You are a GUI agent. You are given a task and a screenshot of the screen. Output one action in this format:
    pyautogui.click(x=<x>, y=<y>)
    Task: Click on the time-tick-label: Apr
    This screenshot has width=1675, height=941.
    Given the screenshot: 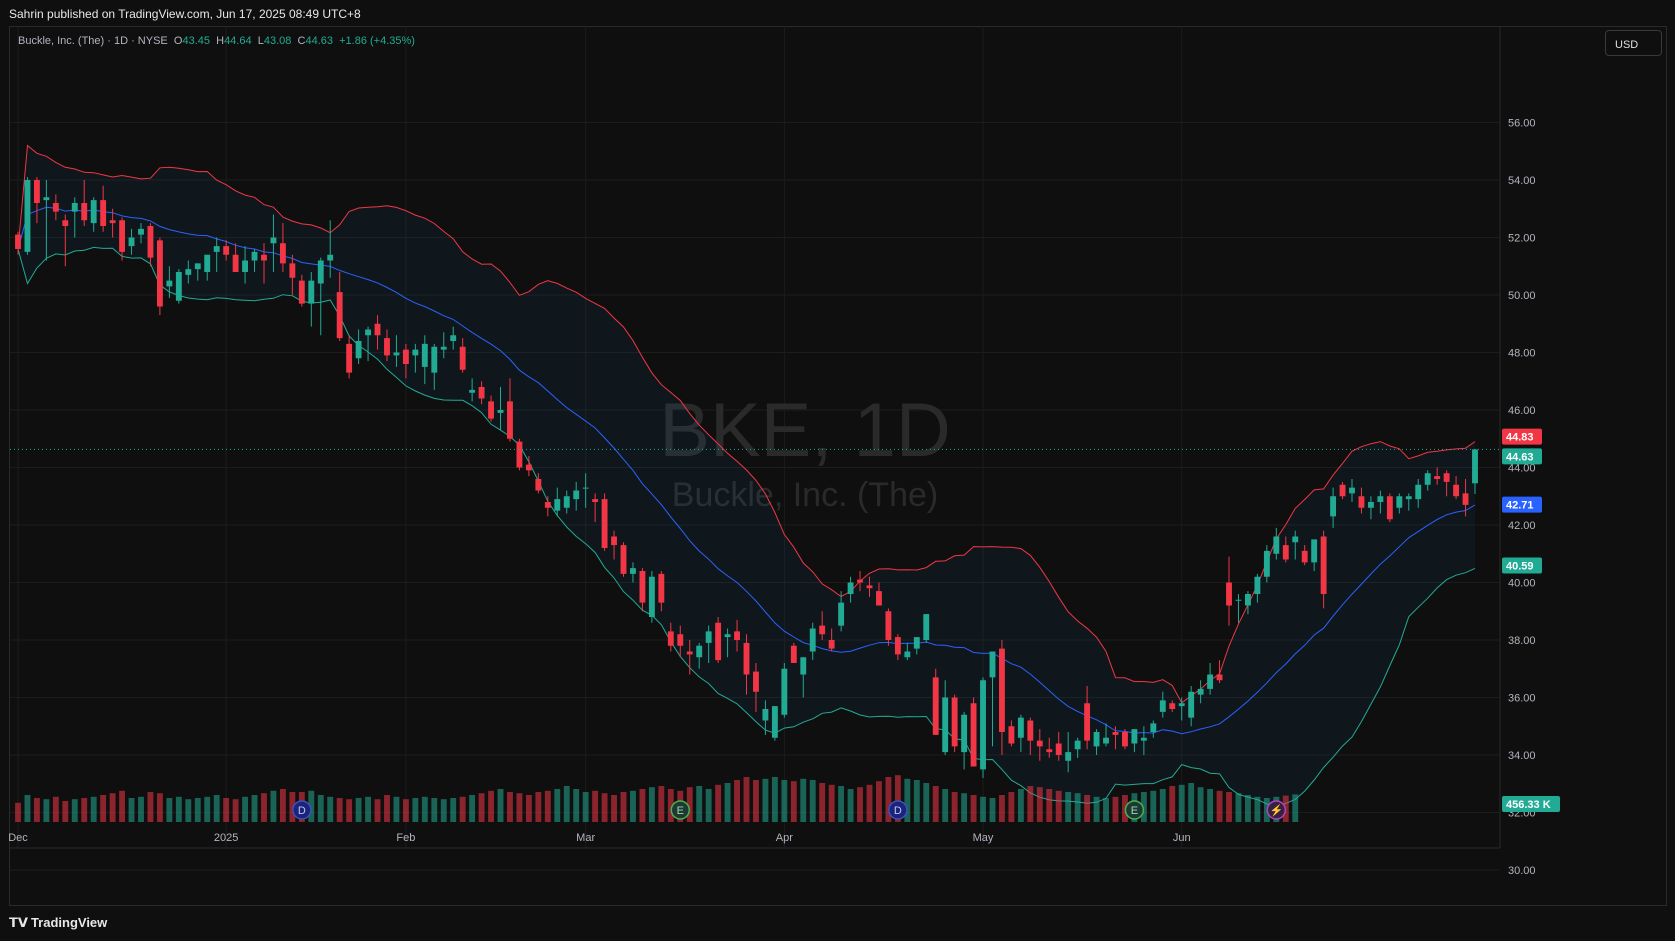 What is the action you would take?
    pyautogui.click(x=784, y=838)
    